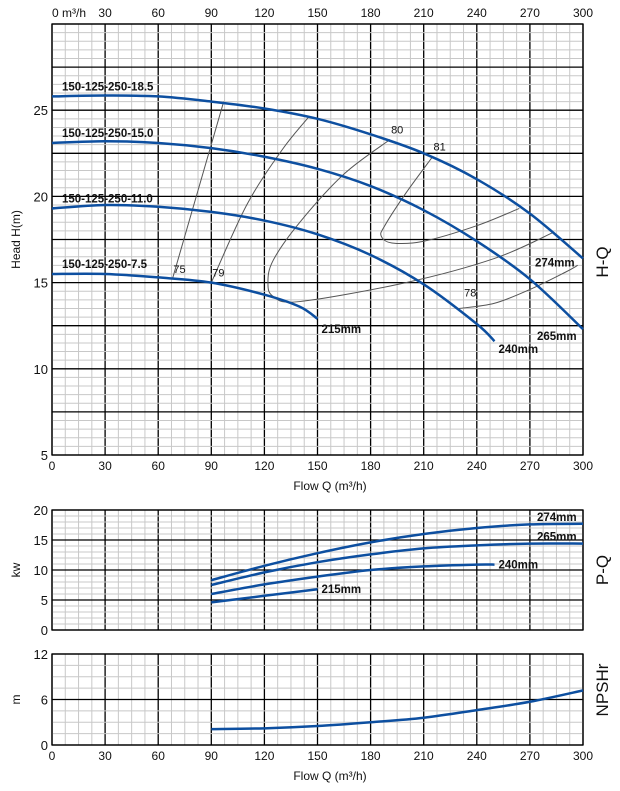 This screenshot has height=791, width=620. What do you see at coordinates (371, 13) in the screenshot?
I see `top-x-tick-label: 180` at bounding box center [371, 13].